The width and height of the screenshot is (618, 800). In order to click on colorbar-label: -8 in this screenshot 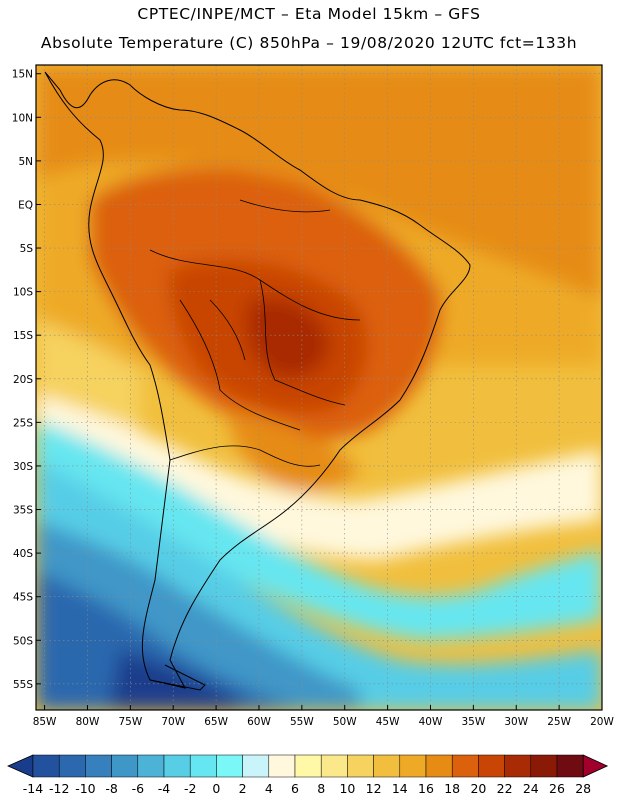, I will do `click(111, 788)`.